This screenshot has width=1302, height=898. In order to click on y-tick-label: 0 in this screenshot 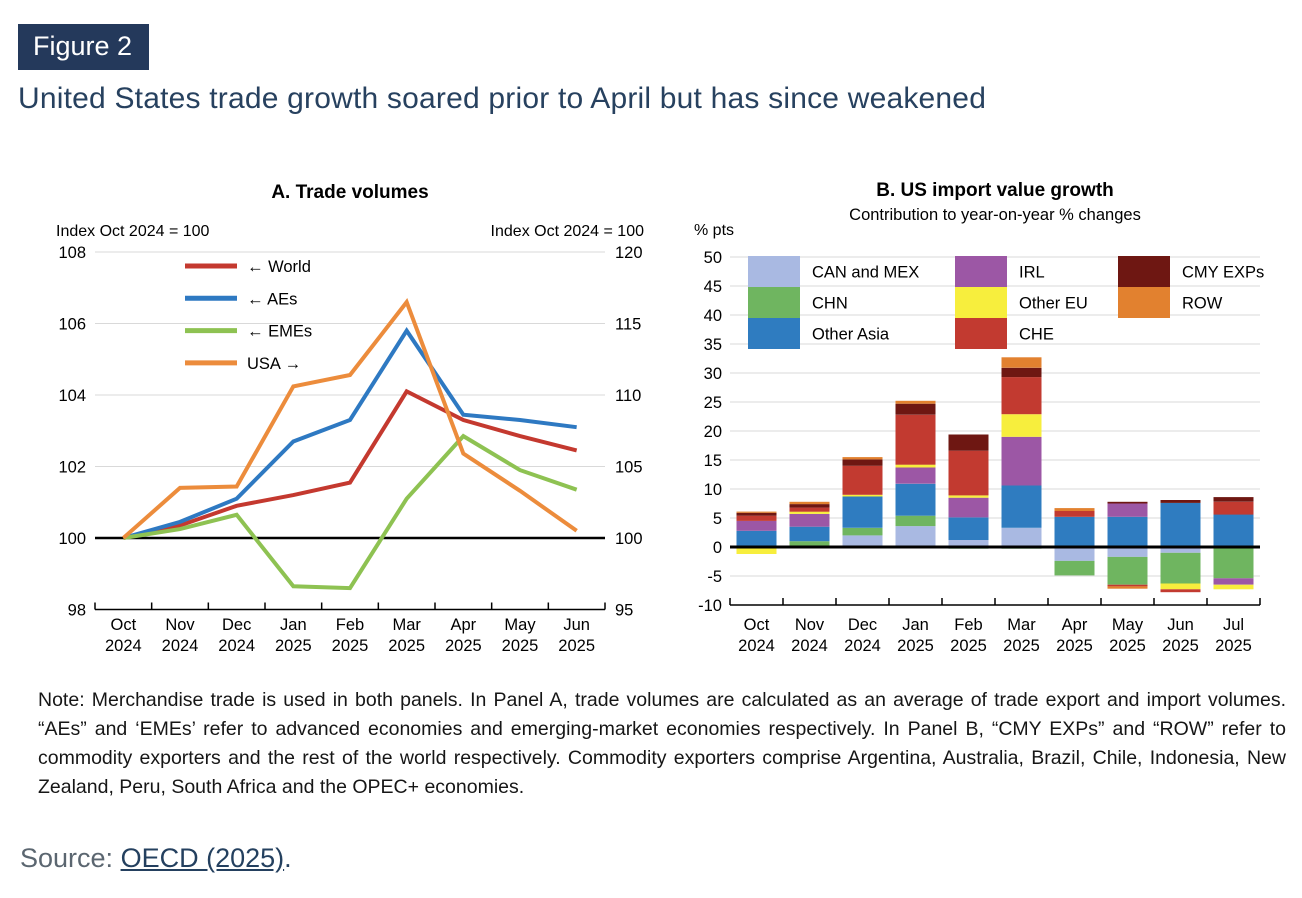, I will do `click(717, 548)`.